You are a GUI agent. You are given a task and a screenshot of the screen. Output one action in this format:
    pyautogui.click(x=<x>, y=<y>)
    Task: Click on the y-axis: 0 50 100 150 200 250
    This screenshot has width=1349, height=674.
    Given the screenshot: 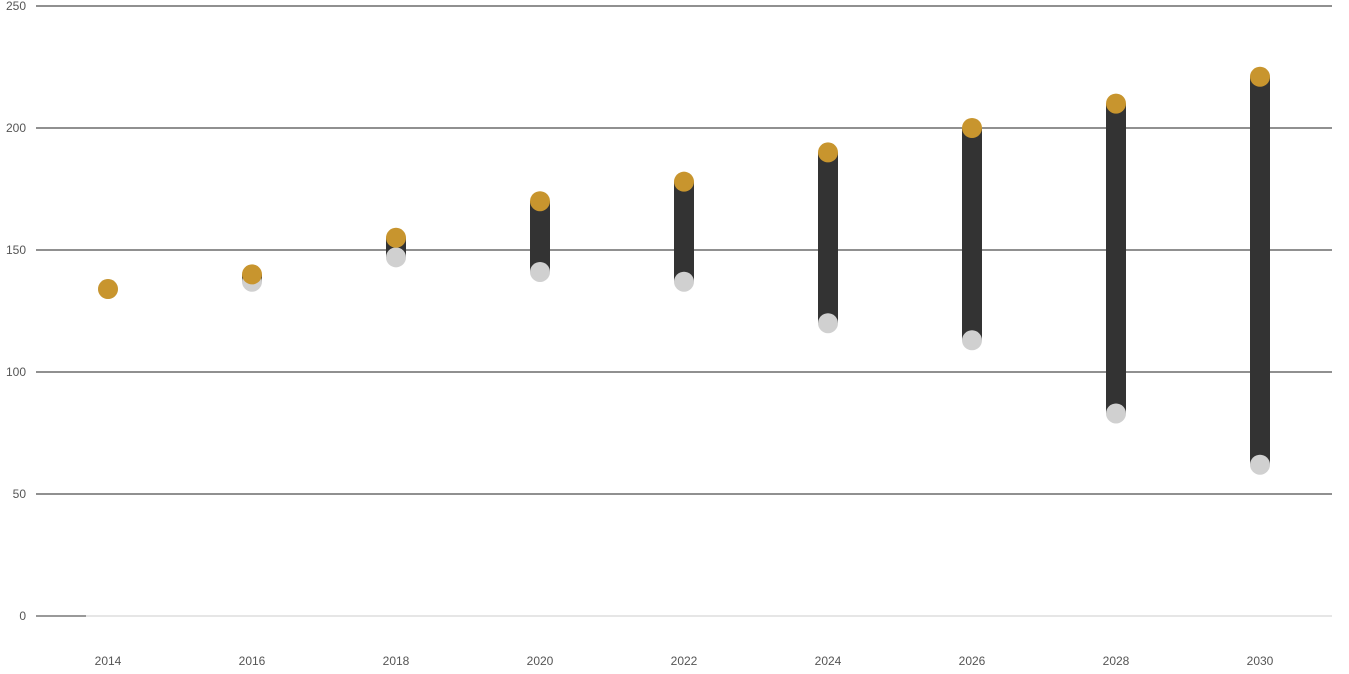 What is the action you would take?
    pyautogui.click(x=16, y=311)
    